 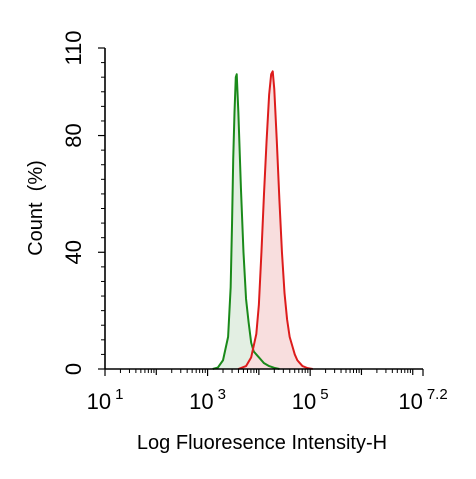 I want to click on y-ticks: 0 40 80 110, so click(x=83, y=202).